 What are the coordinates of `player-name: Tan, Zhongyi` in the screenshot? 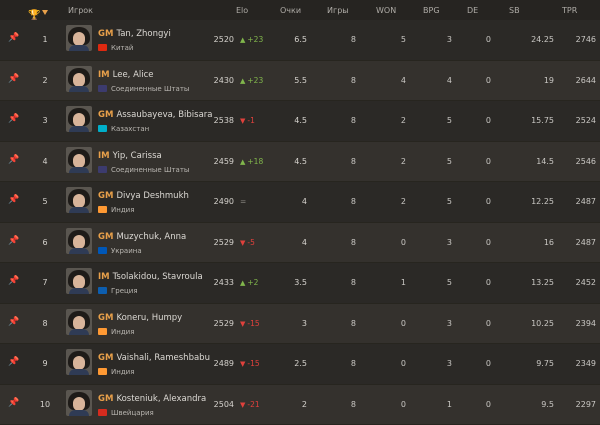 It's located at (143, 34).